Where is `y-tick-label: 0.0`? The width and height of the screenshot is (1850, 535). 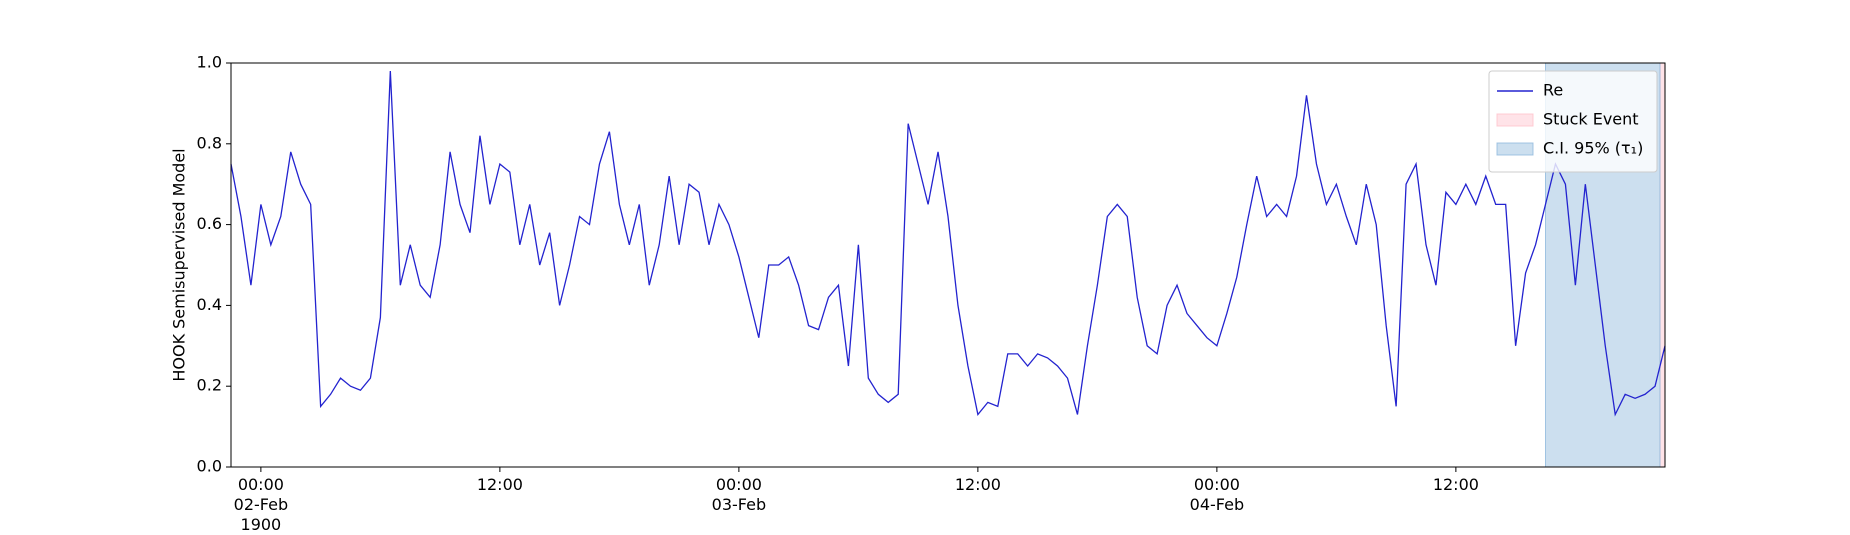
y-tick-label: 0.0 is located at coordinates (209, 466).